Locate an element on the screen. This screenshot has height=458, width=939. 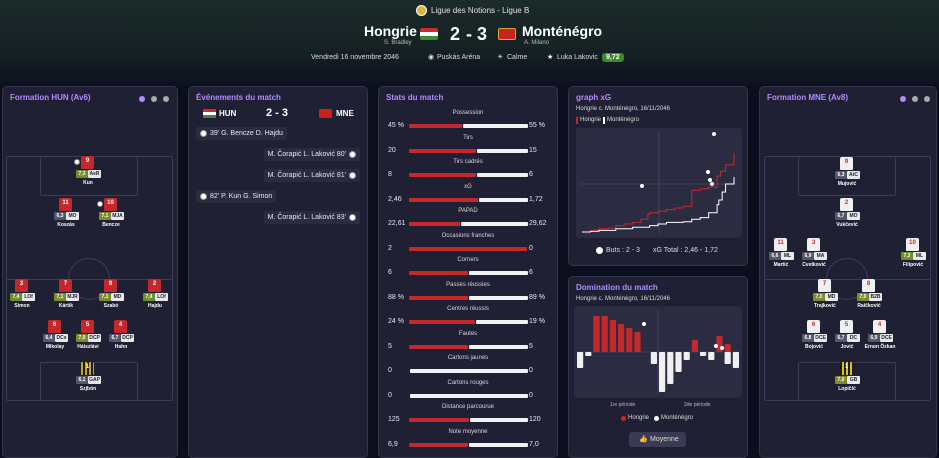
panel-title: graph xG is located at coordinates (594, 97).